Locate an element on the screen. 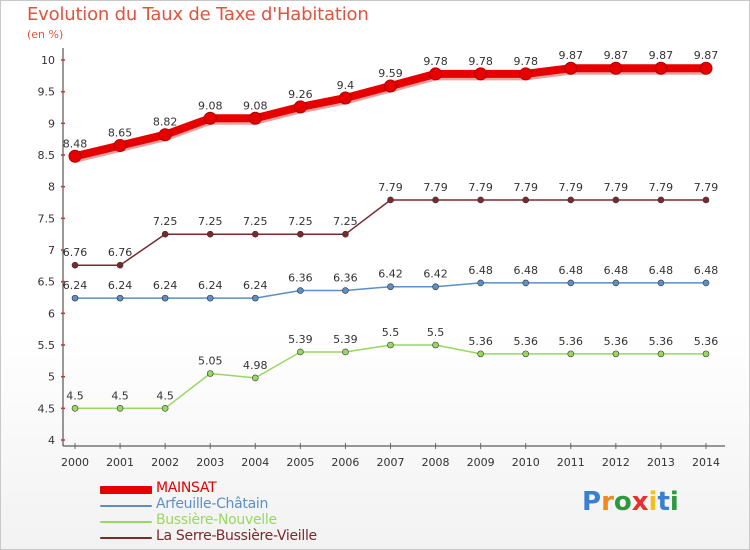 The image size is (750, 550). y-tick-label: 6.5 is located at coordinates (47, 282).